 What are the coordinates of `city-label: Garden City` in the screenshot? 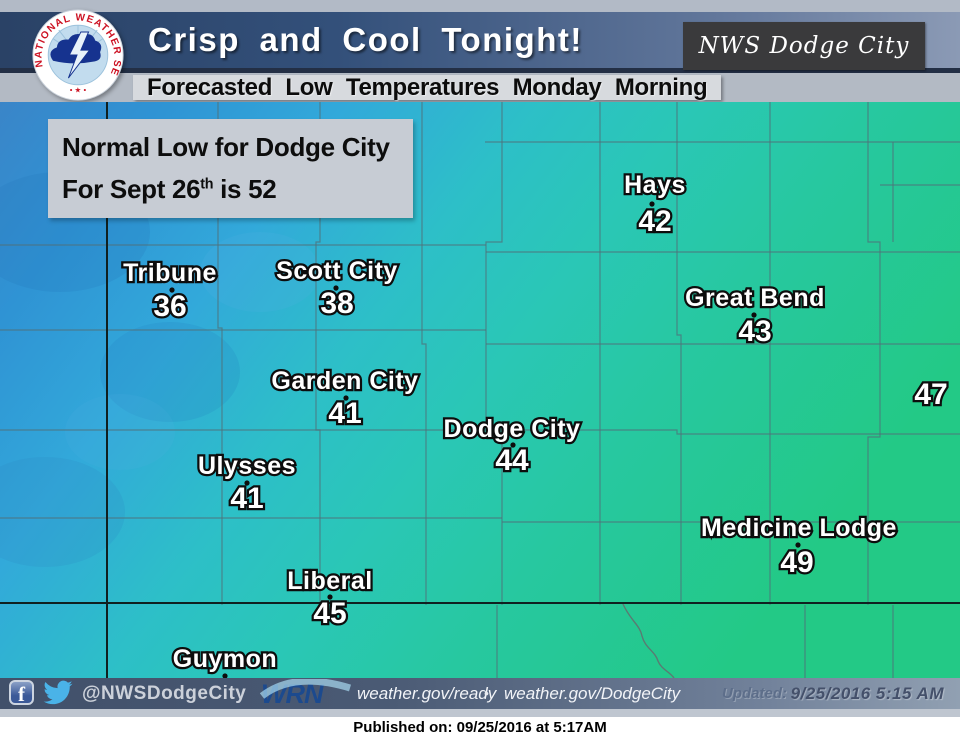 It's located at (344, 381).